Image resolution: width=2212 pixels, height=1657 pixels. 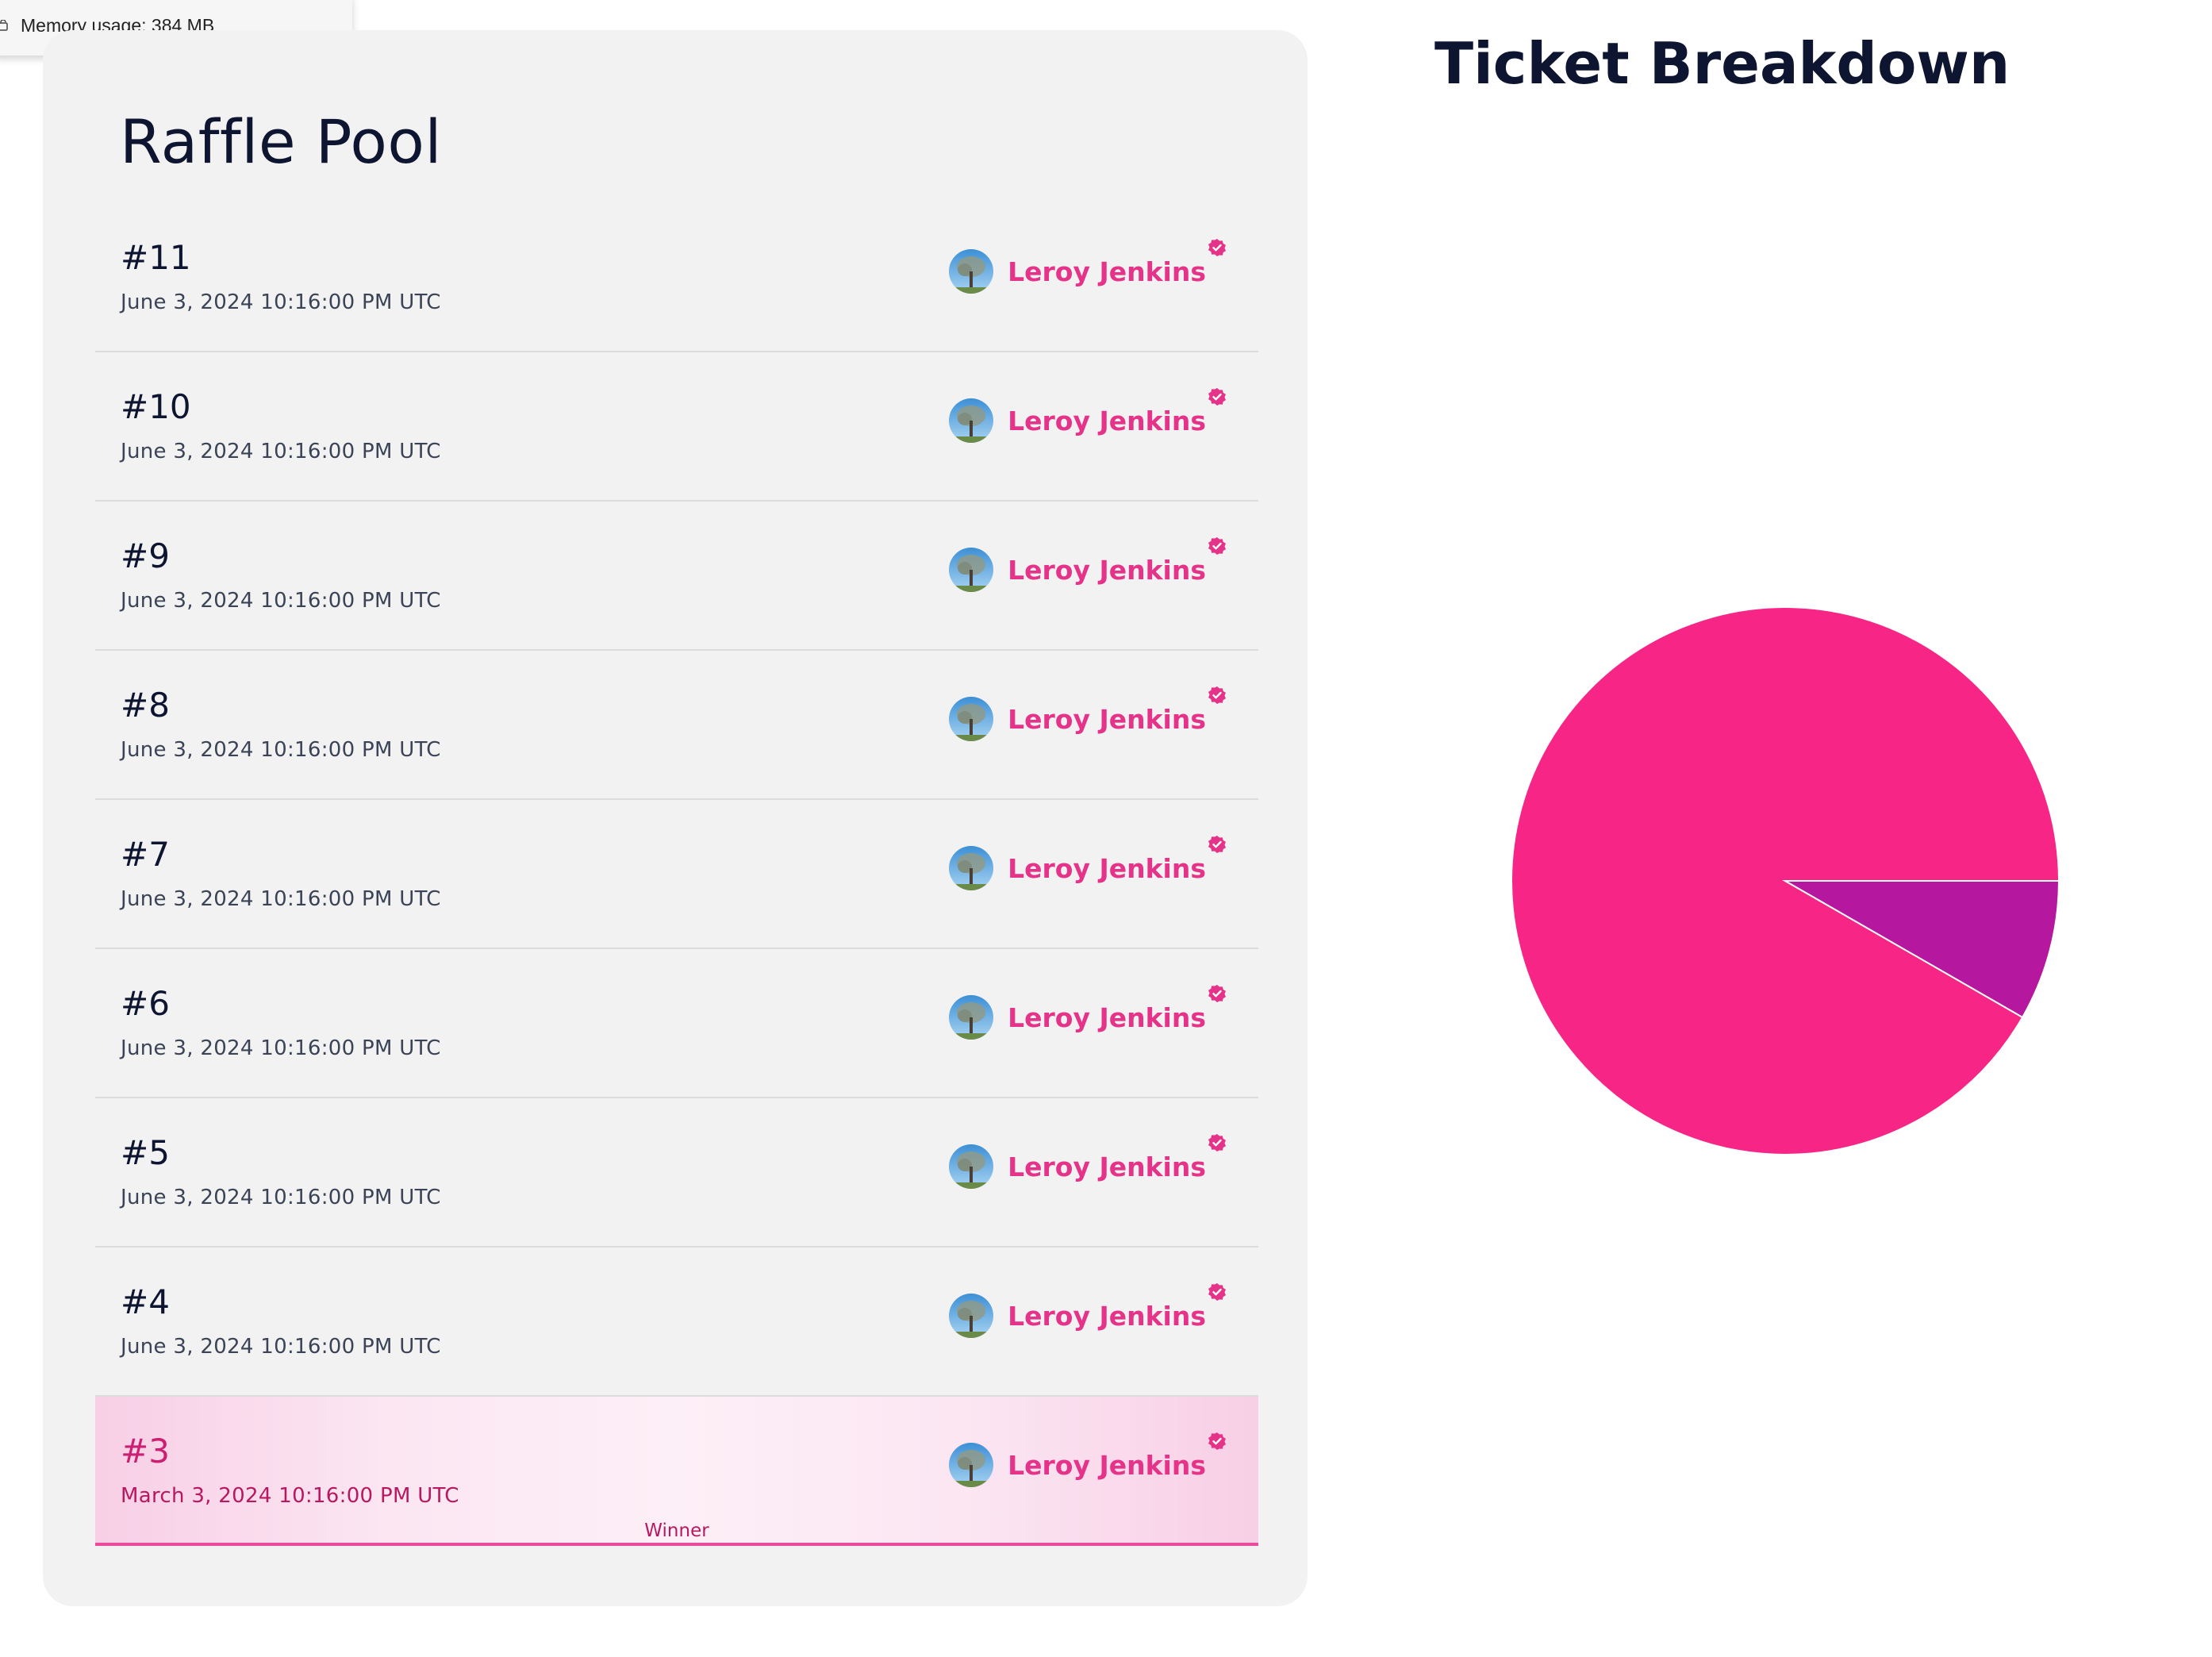 I want to click on raffle-pool-title: Raffle Pool, so click(x=281, y=141).